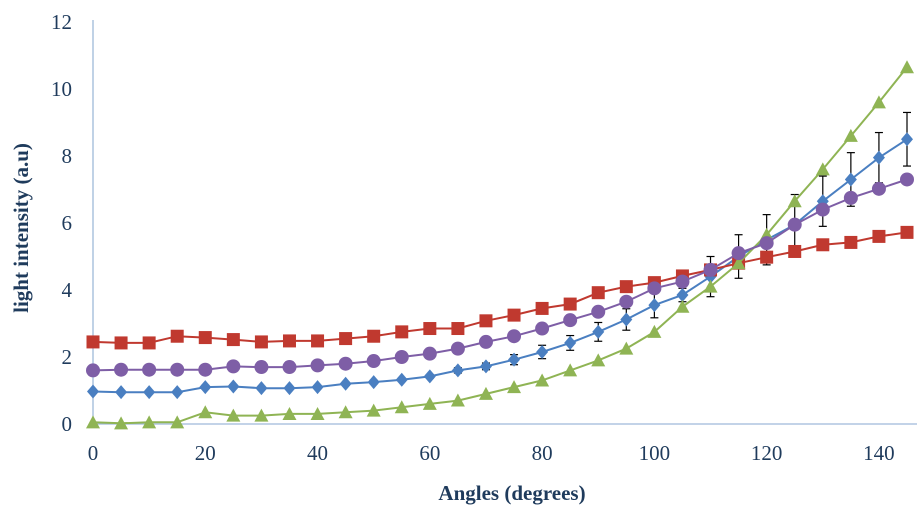 The width and height of the screenshot is (923, 512). Describe the element at coordinates (67, 424) in the screenshot. I see `y-tick-label: 0` at that location.